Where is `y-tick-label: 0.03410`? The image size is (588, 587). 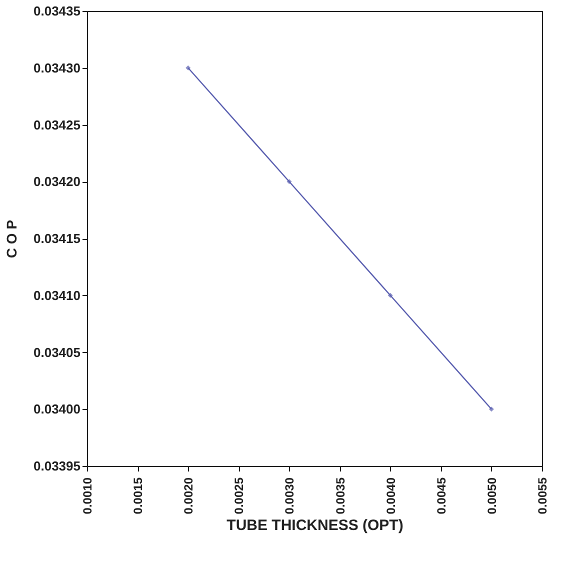 y-tick-label: 0.03410 is located at coordinates (57, 295).